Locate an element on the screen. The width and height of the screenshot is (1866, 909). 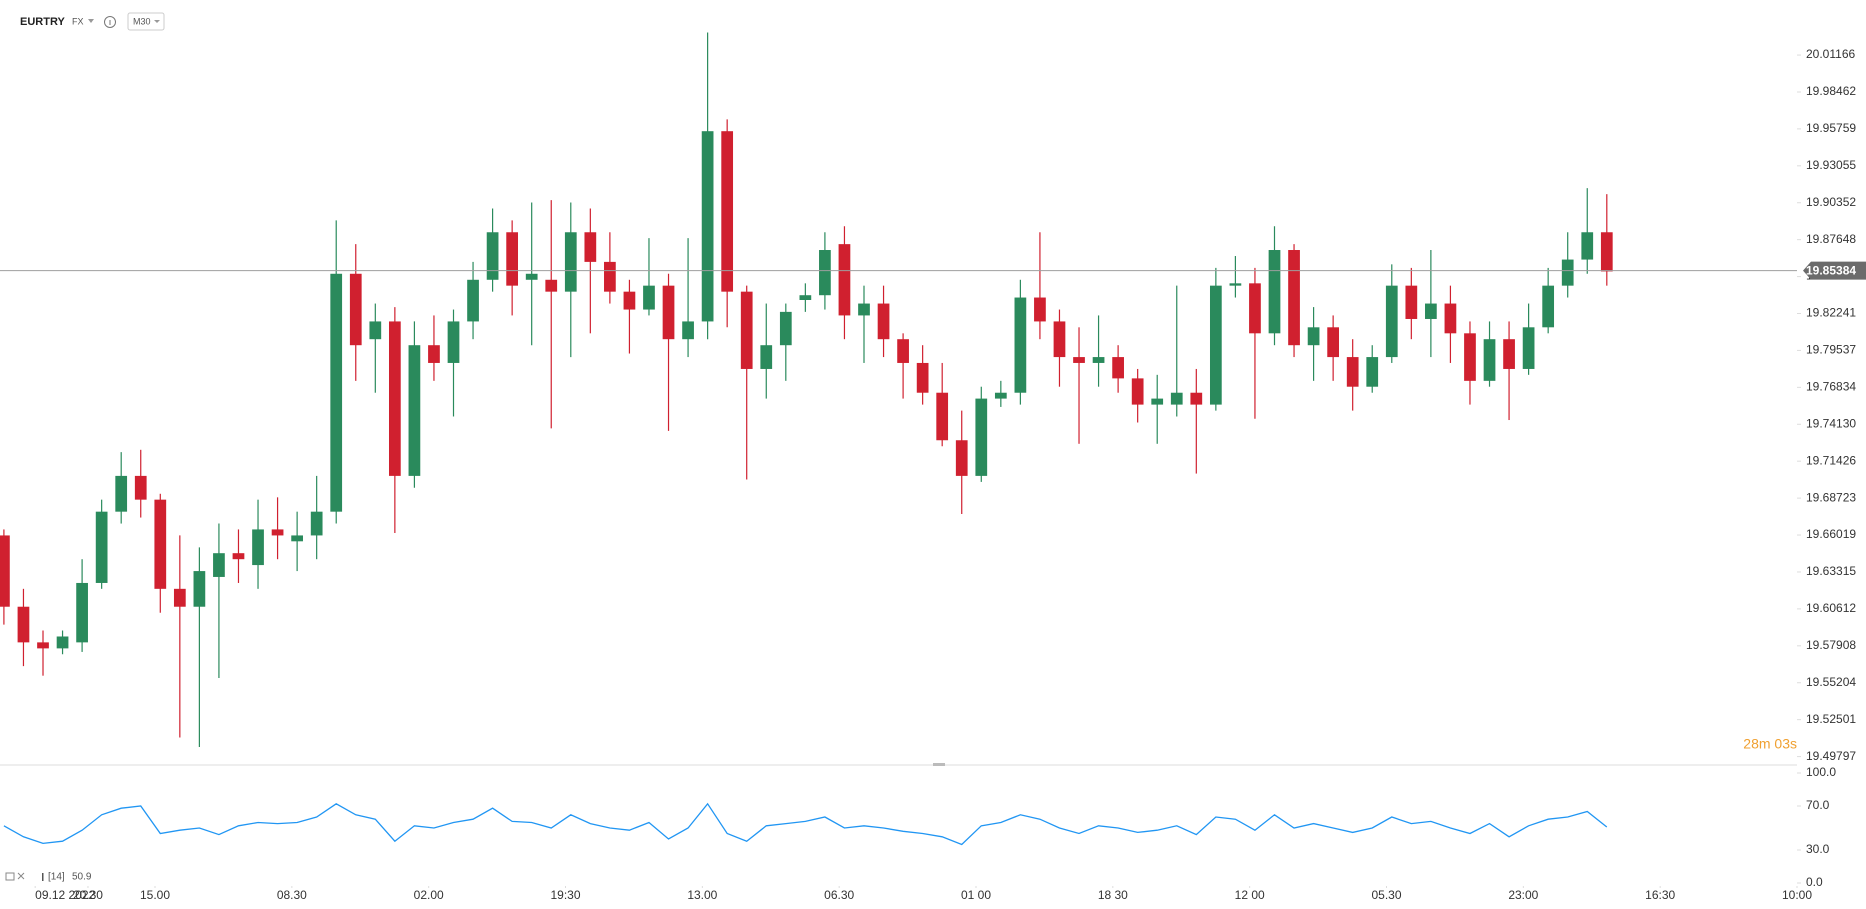
x-tick-label: 20.30 is located at coordinates (88, 895).